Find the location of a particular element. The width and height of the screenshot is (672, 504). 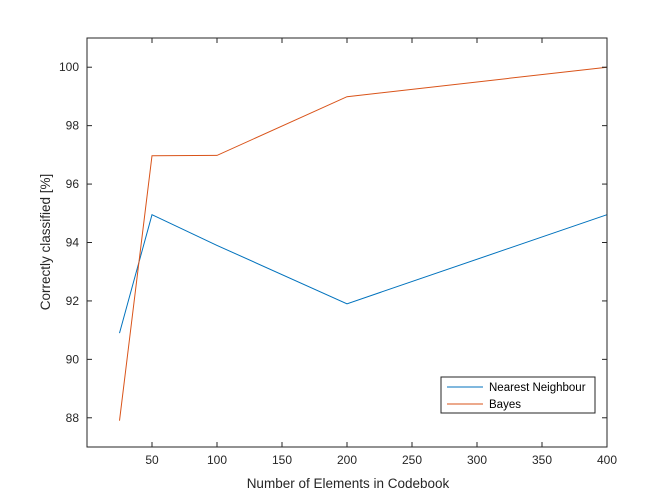

y-tick-label: 90 is located at coordinates (73, 359).